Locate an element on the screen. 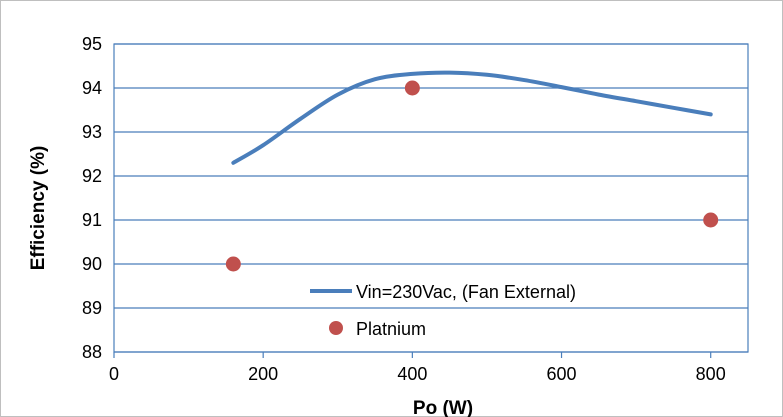 Image resolution: width=783 pixels, height=417 pixels. y-axis-title: Efficiency (%) is located at coordinates (38, 208).